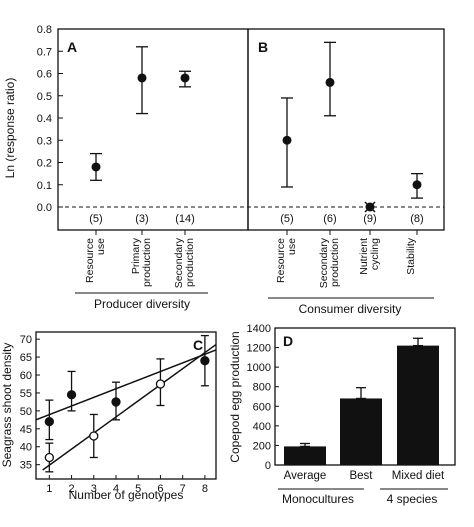 The image size is (474, 527). Describe the element at coordinates (26, 394) in the screenshot. I see `y-tick-label-c: 55` at that location.